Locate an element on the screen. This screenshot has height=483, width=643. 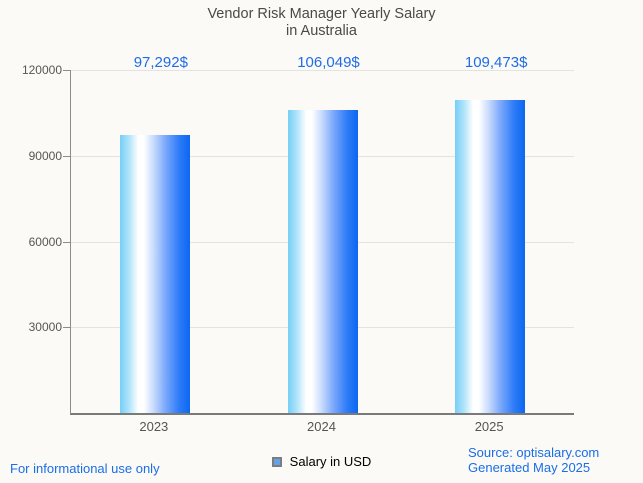
footer-disclaimer: For informational use only is located at coordinates (85, 468).